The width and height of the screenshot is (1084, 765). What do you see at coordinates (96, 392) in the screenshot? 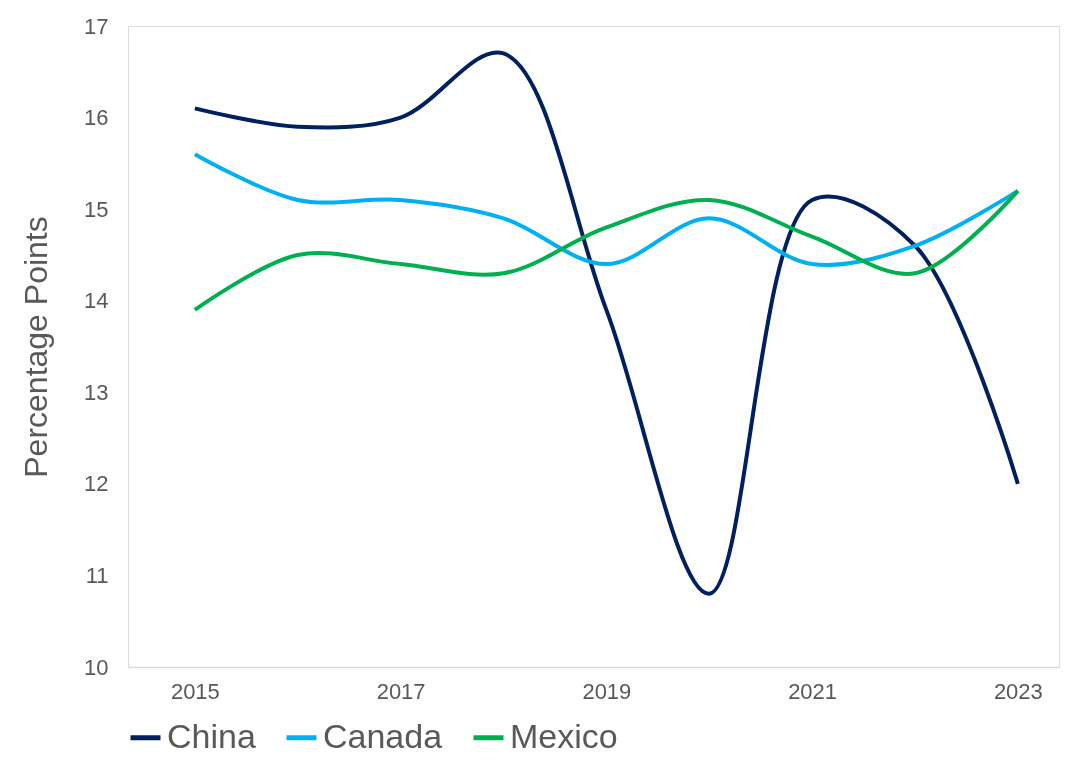
I see `y-tick-label: 13` at bounding box center [96, 392].